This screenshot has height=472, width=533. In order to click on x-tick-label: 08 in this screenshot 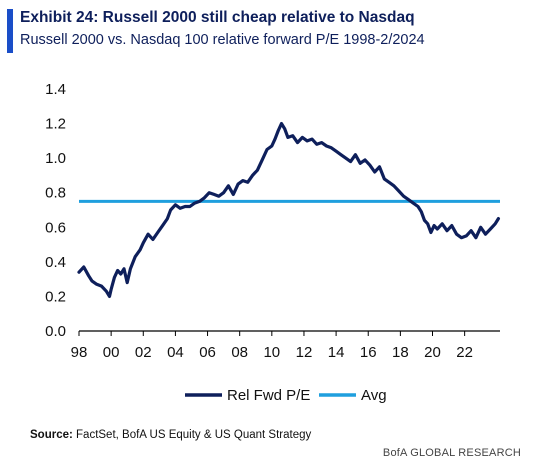, I will do `click(239, 352)`.